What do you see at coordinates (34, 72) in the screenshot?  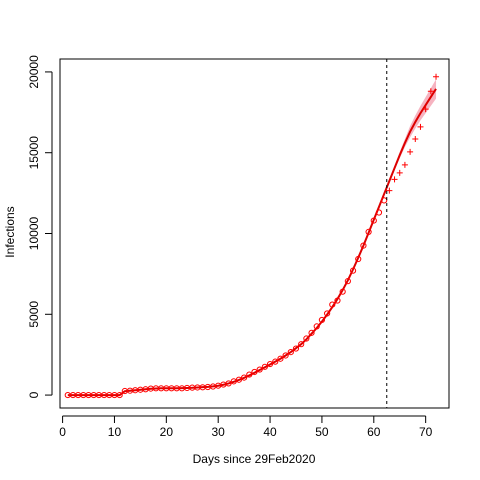 I see `y-tick-label: 20000` at bounding box center [34, 72].